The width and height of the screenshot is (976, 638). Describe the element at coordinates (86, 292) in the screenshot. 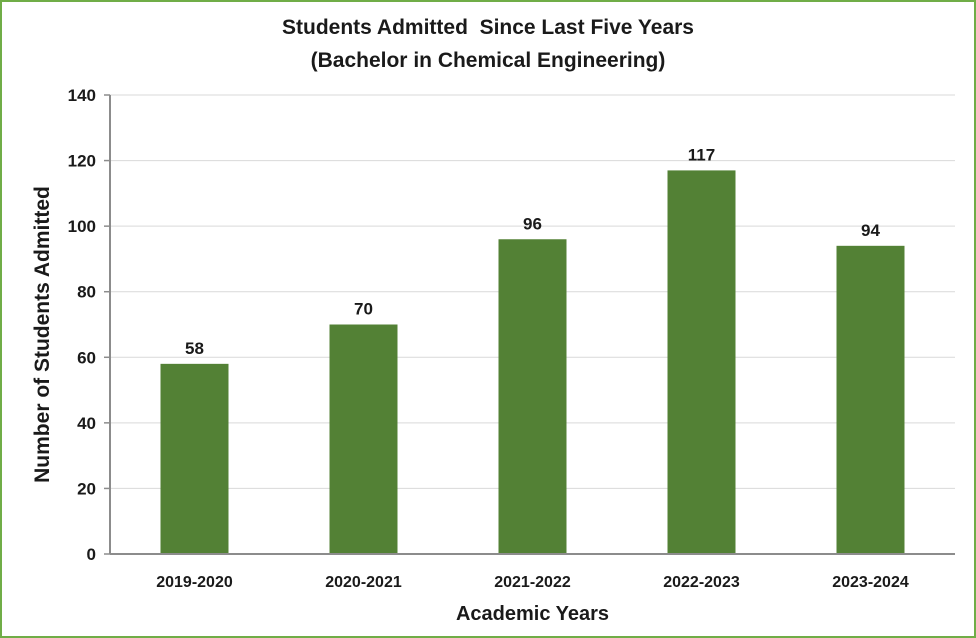

I see `y-tick-label: 80` at that location.